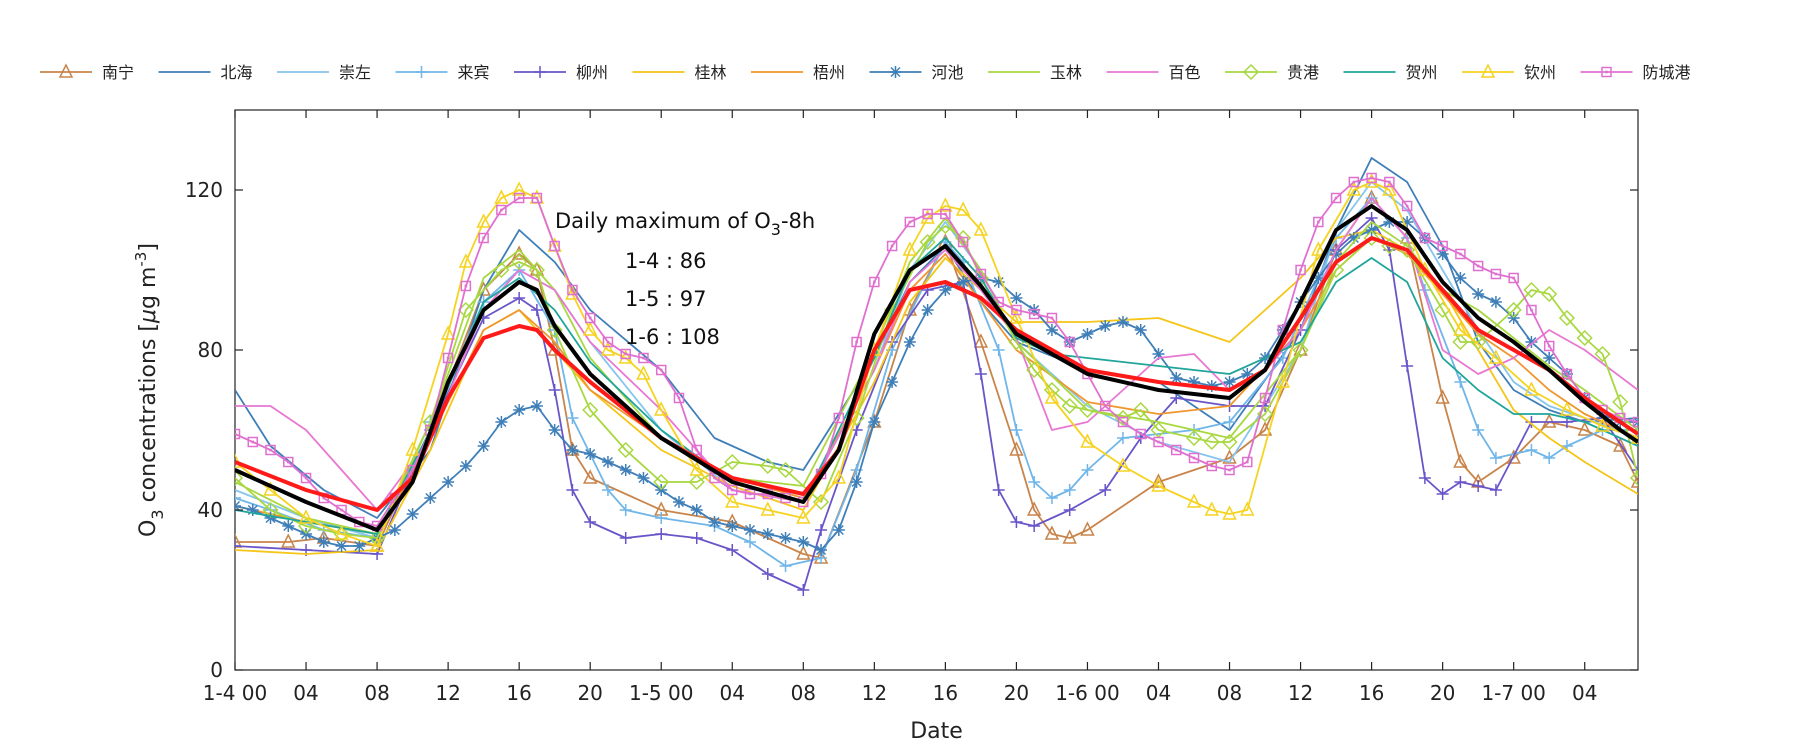 The image size is (1800, 750). Describe the element at coordinates (1540, 72) in the screenshot. I see `legend-label: 钦州` at that location.